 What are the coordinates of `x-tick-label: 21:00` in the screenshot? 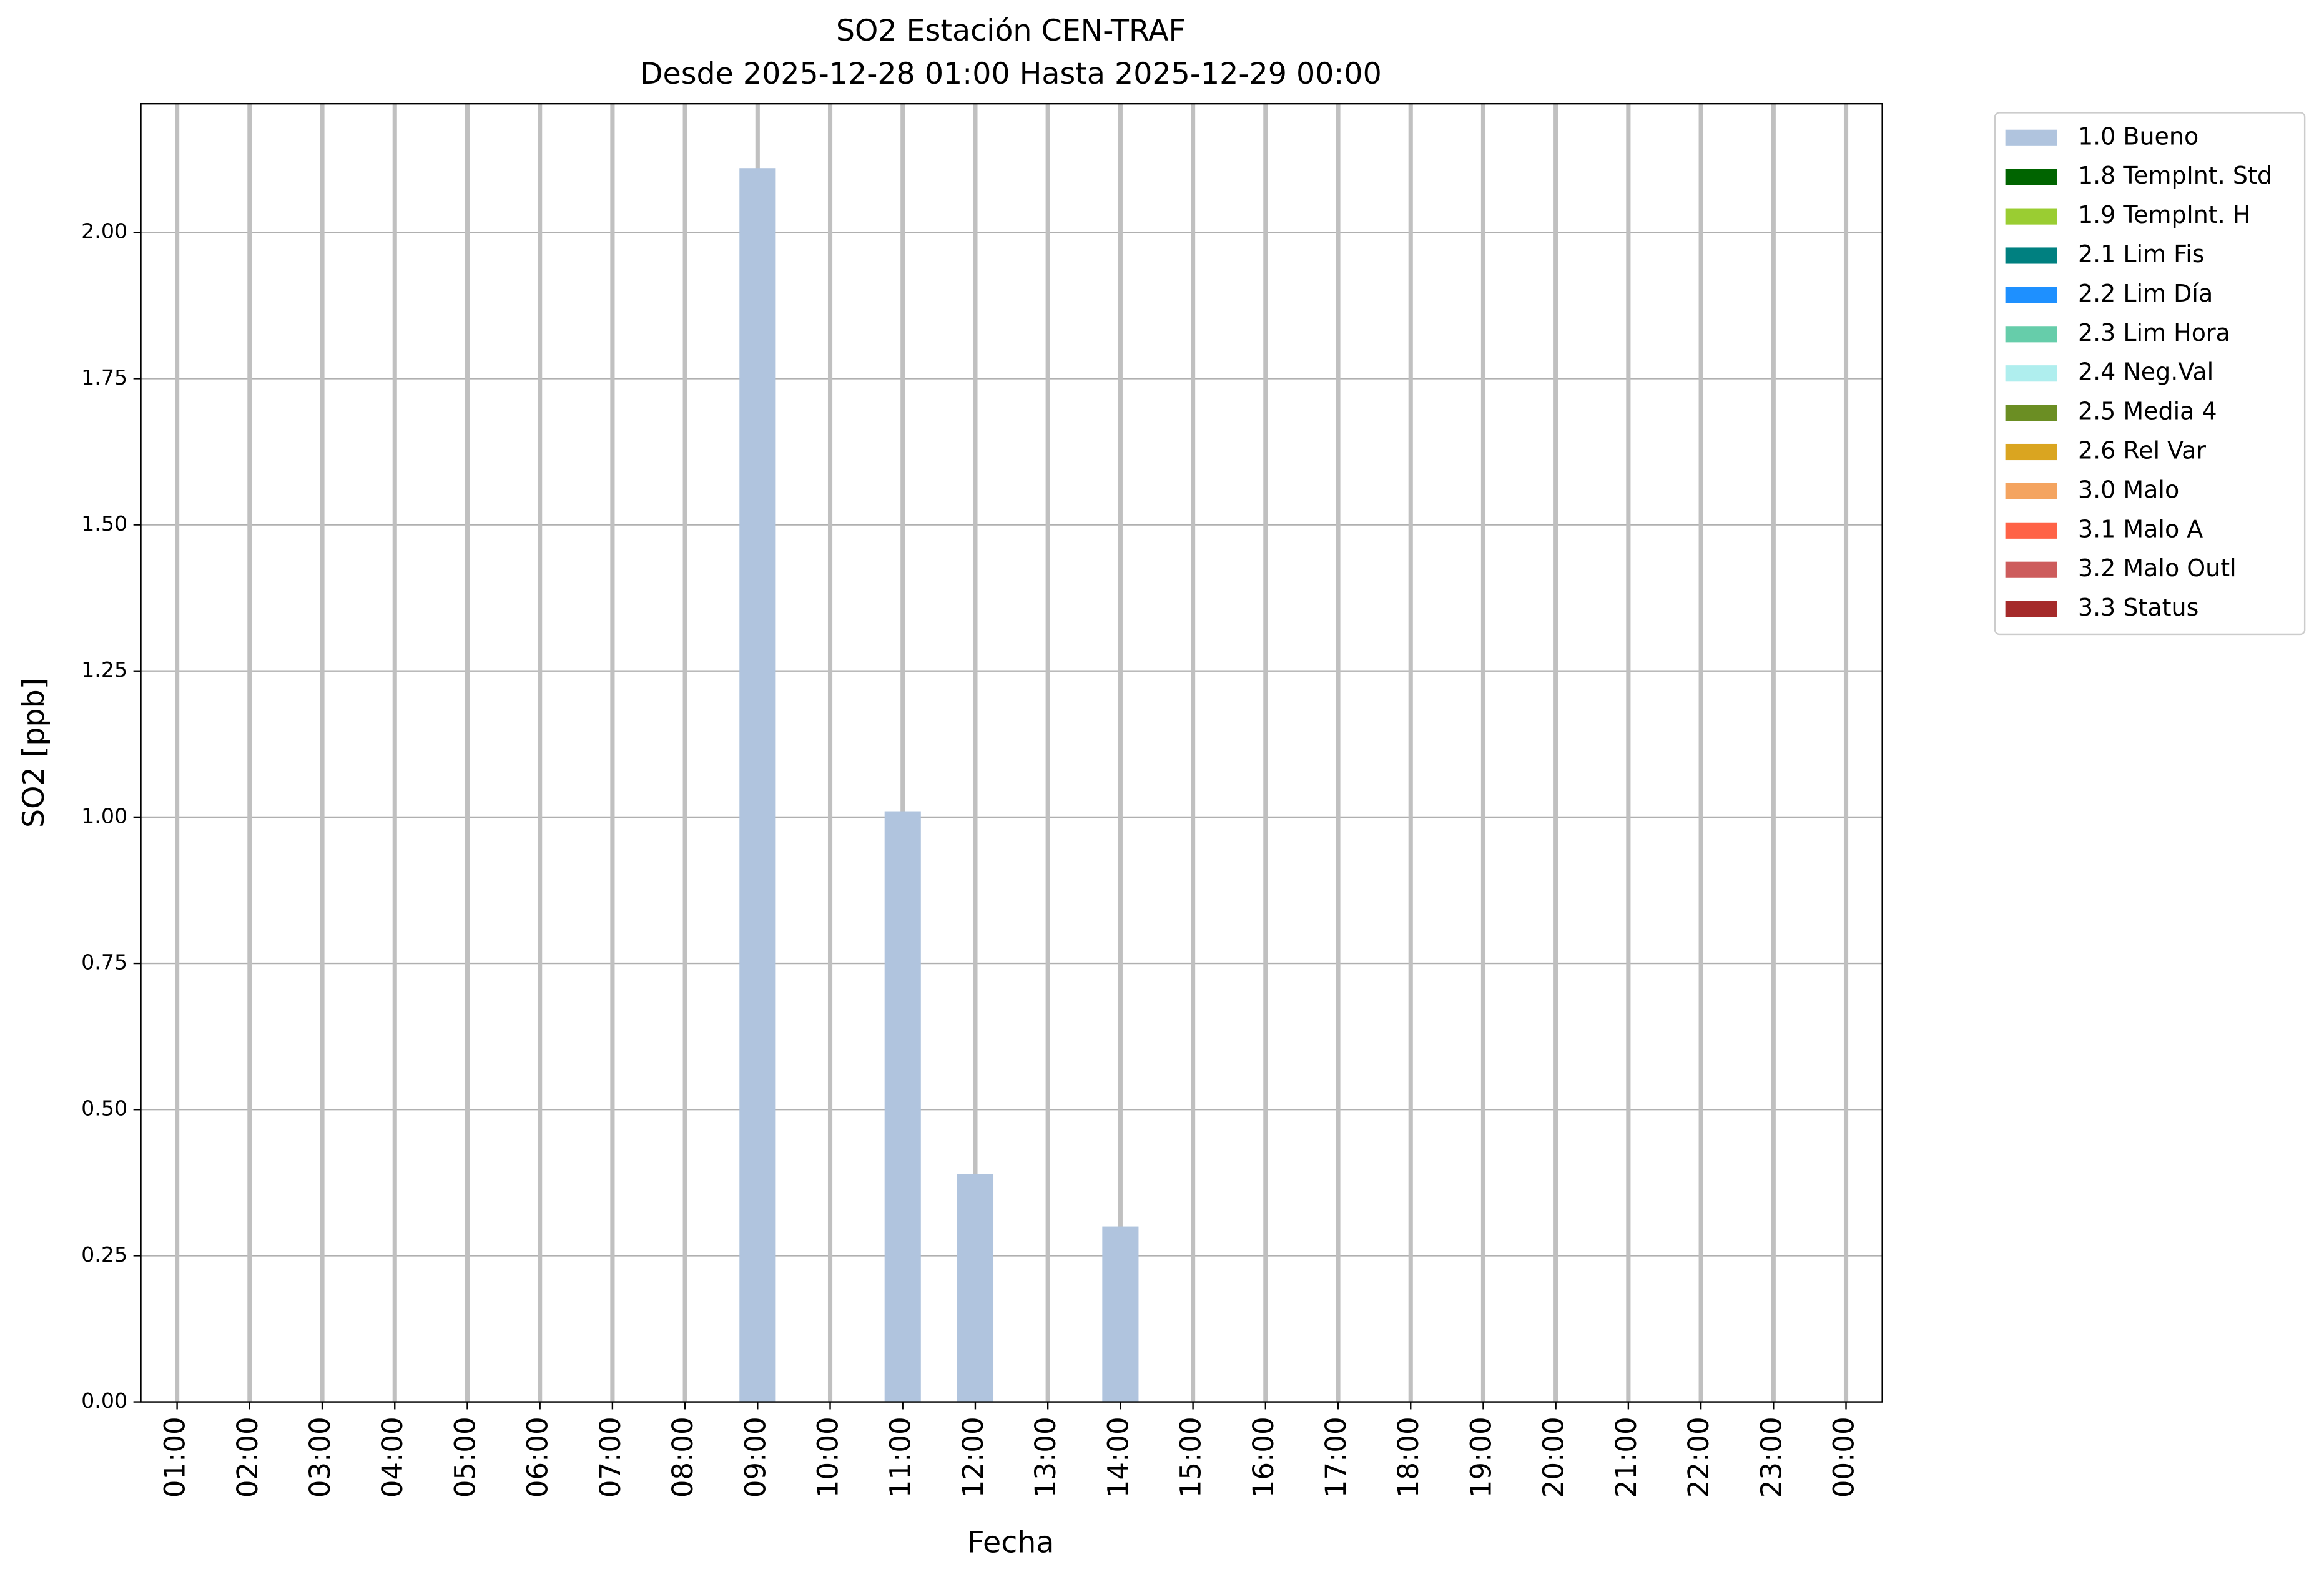 It's located at (1626, 1457).